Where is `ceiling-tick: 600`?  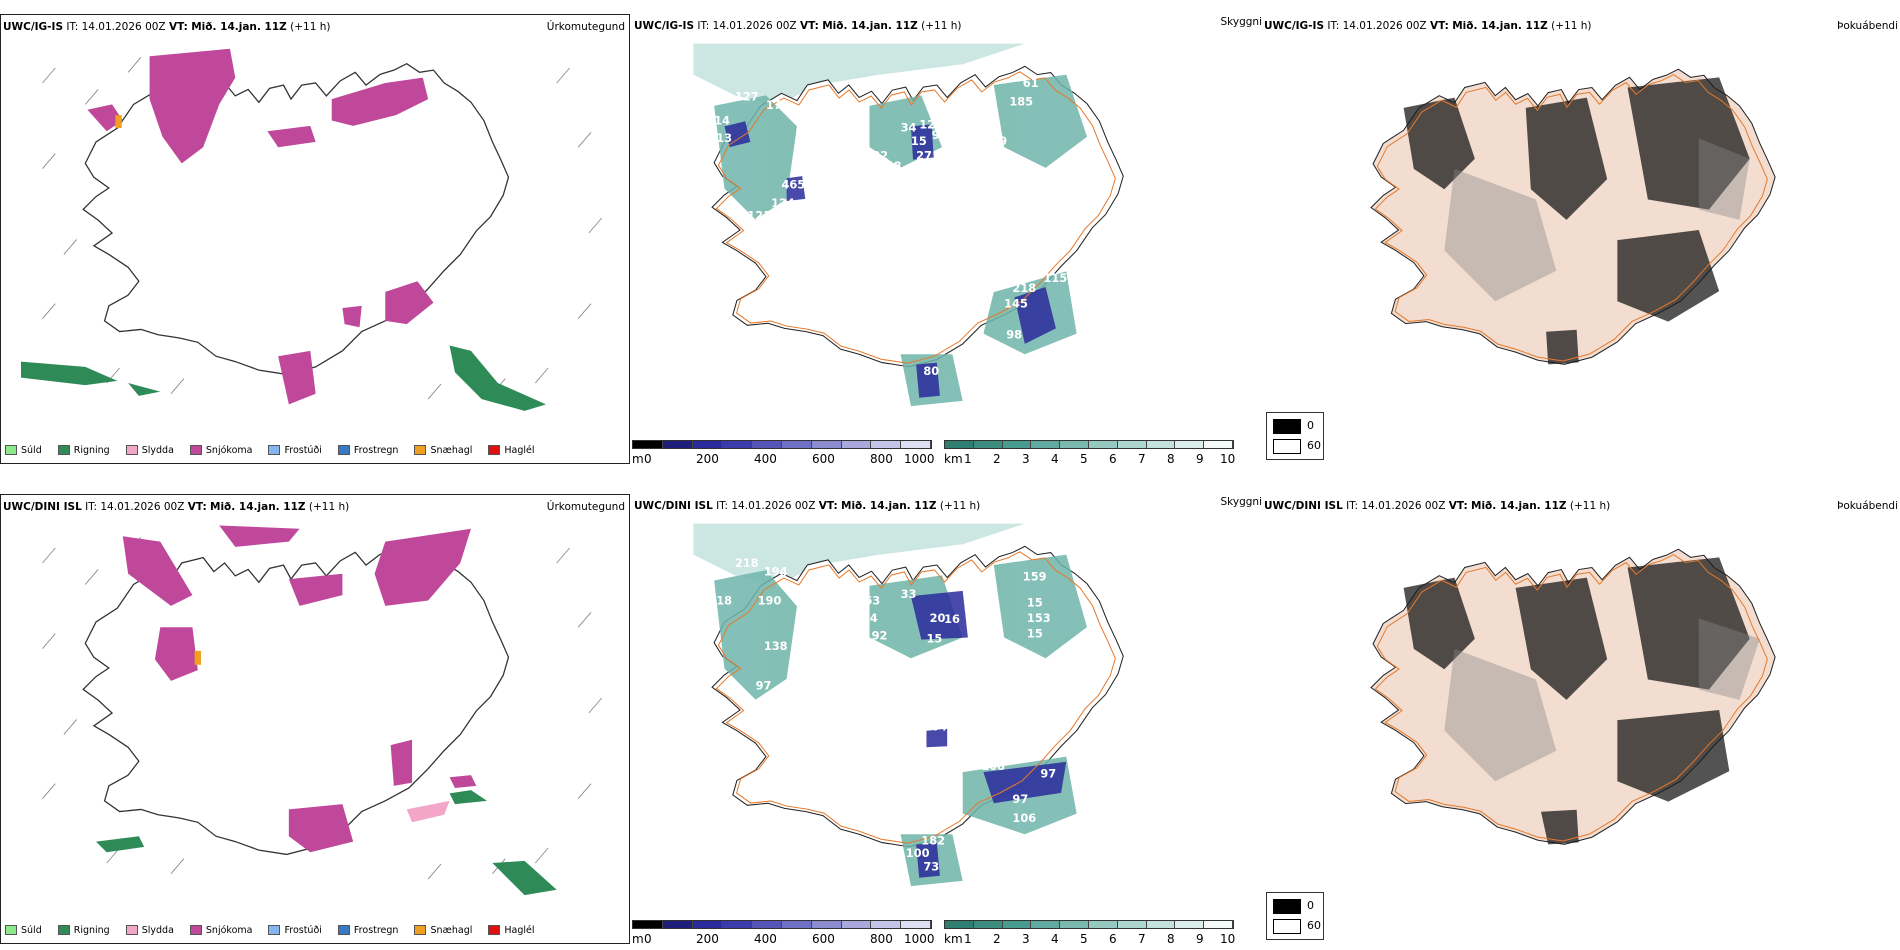
ceiling-tick: 600 is located at coordinates (823, 459).